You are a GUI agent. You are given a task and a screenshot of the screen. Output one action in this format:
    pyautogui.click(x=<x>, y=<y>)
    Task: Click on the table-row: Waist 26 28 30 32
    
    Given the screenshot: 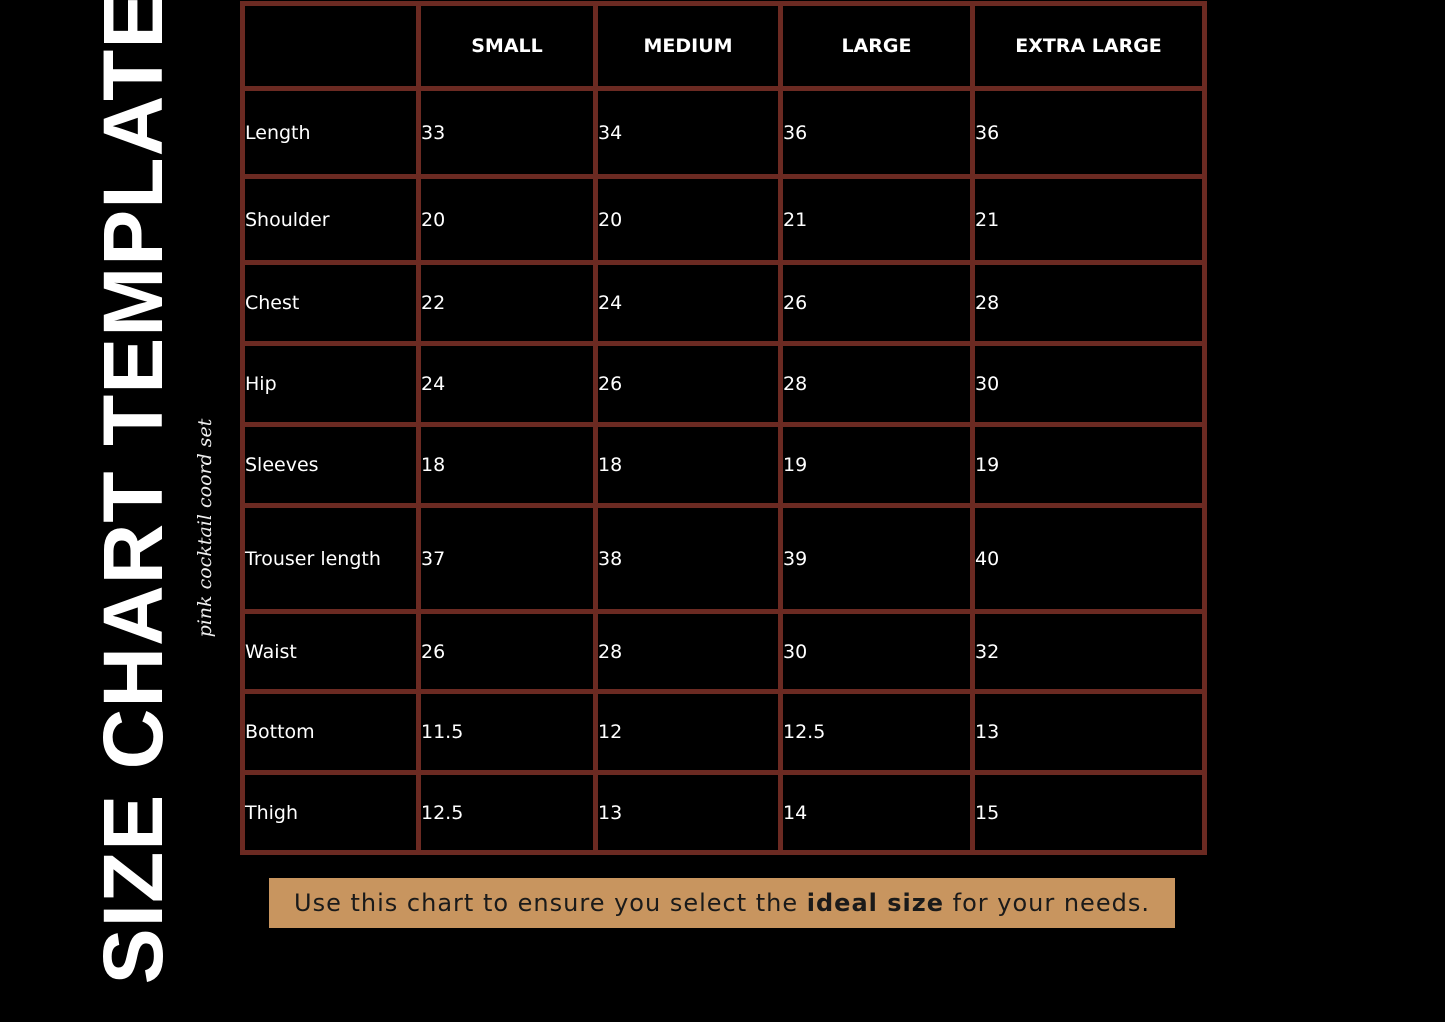 What is the action you would take?
    pyautogui.click(x=723, y=651)
    